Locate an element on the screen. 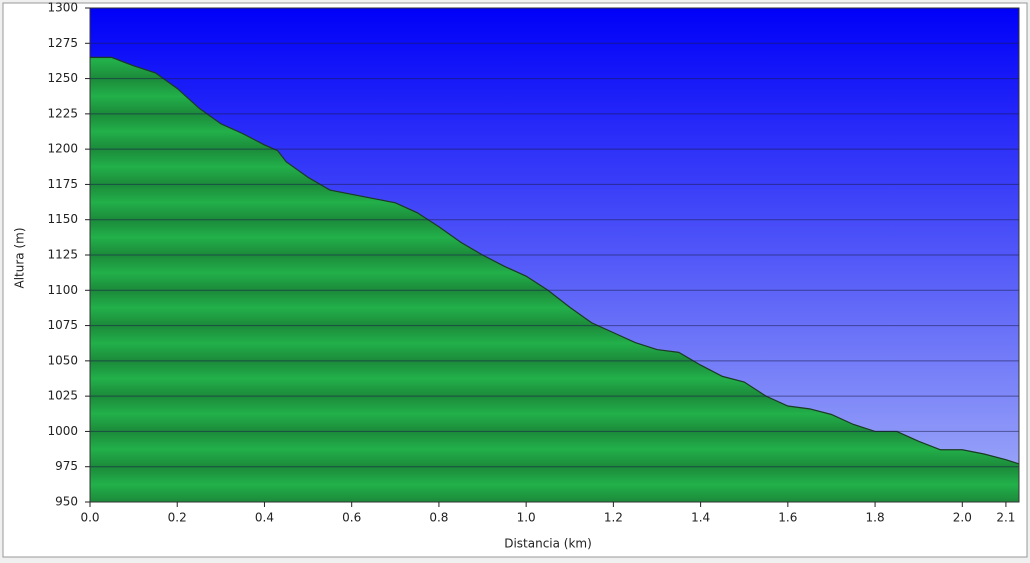 The width and height of the screenshot is (1030, 563). y-tick-label: 1075 is located at coordinates (62, 325).